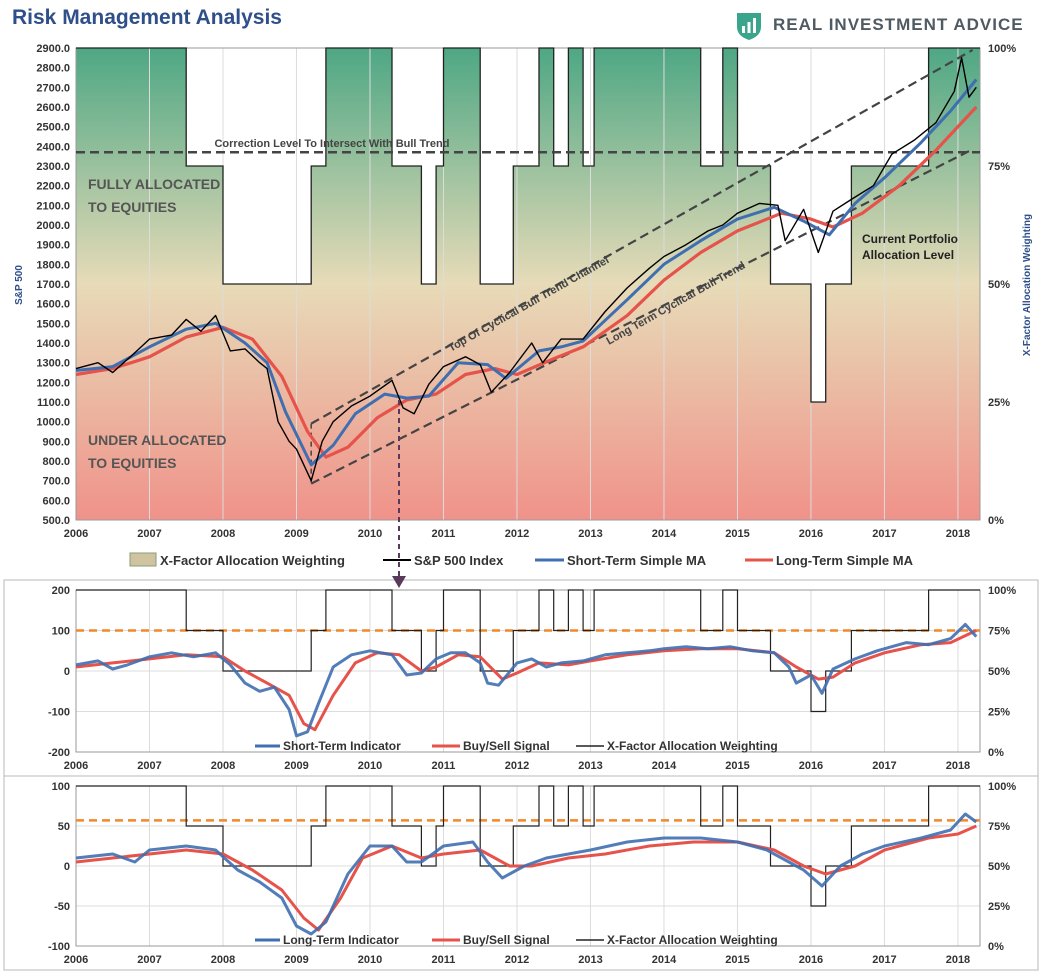  I want to click on fully-allocated-label-2: TO EQUITIES, so click(132, 207).